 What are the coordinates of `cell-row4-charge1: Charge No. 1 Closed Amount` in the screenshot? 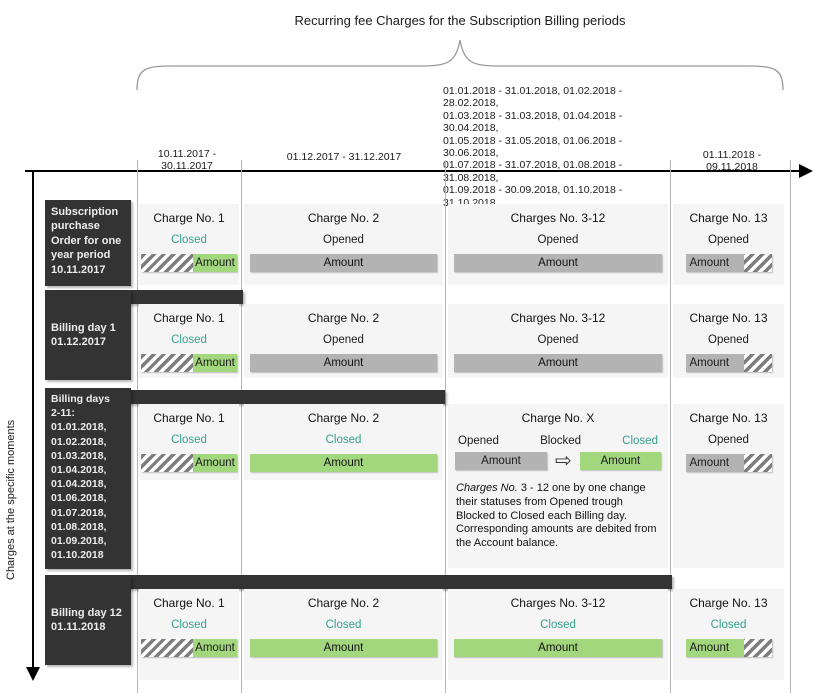 It's located at (189, 634).